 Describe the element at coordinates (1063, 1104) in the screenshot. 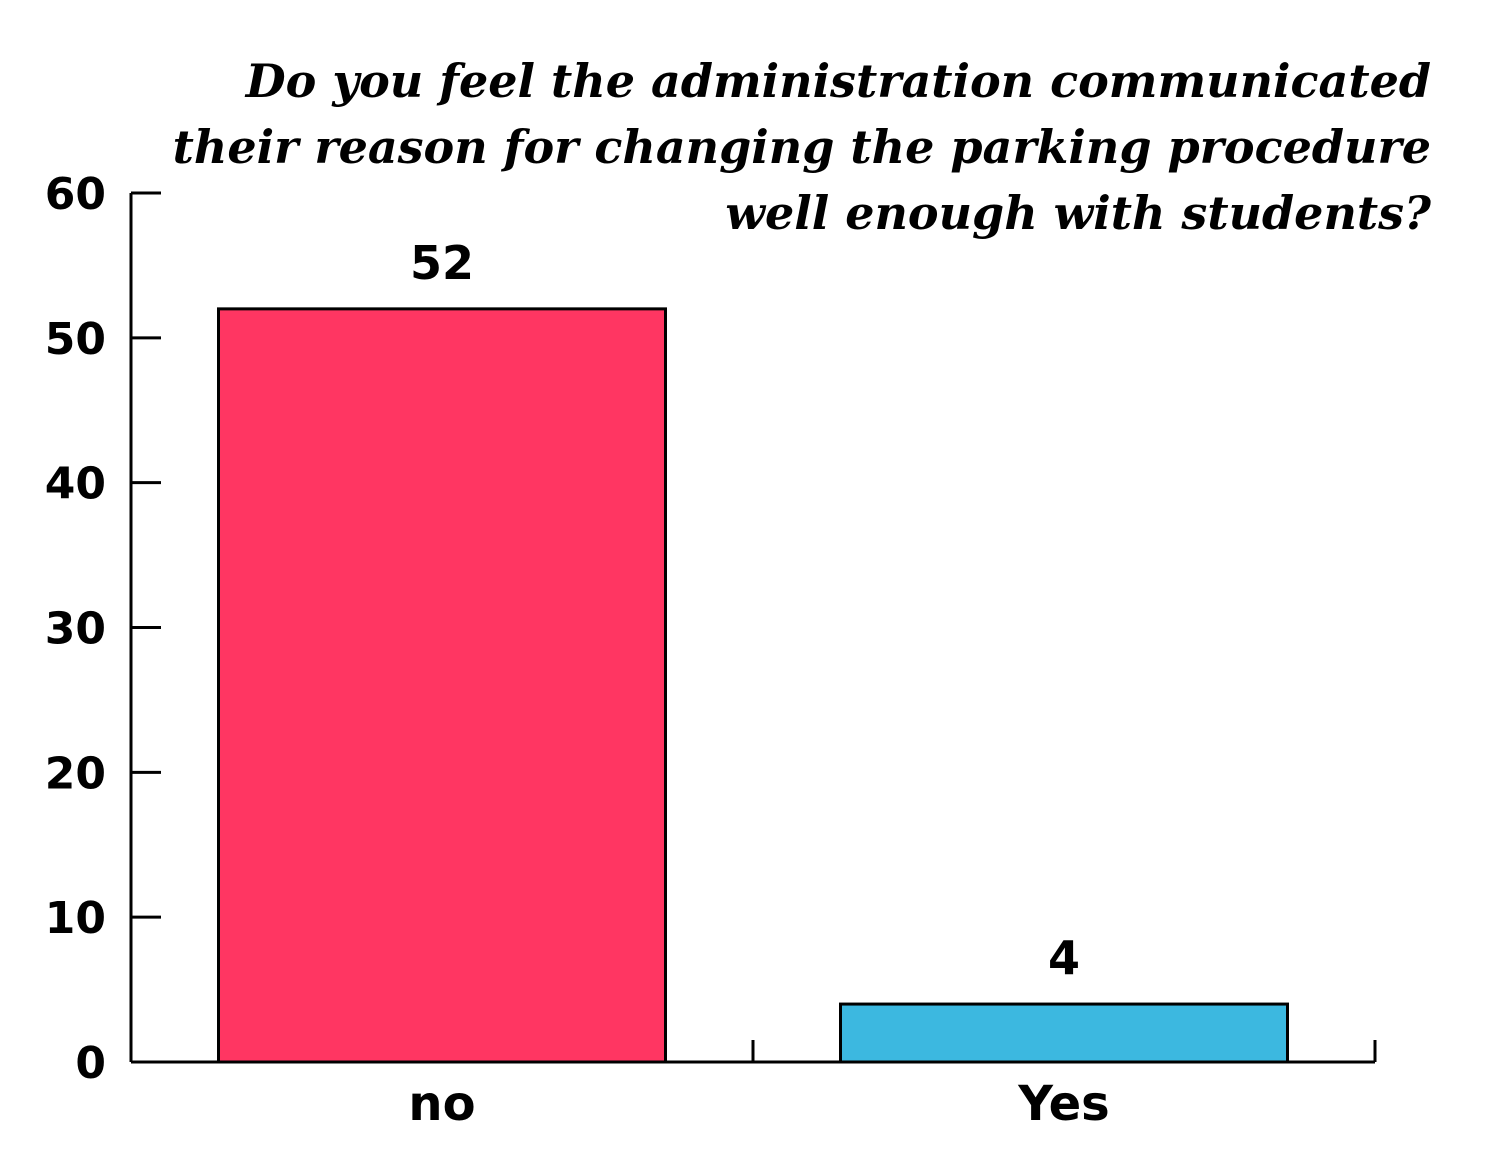

I see `x-category-label: Yes` at that location.